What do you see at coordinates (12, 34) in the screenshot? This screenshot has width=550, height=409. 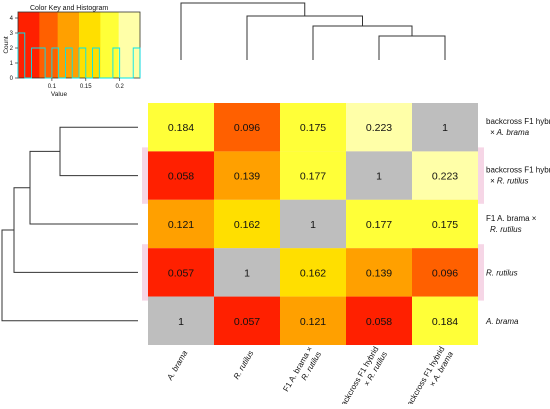 I see `color-key-ytick-label-3: 3` at bounding box center [12, 34].